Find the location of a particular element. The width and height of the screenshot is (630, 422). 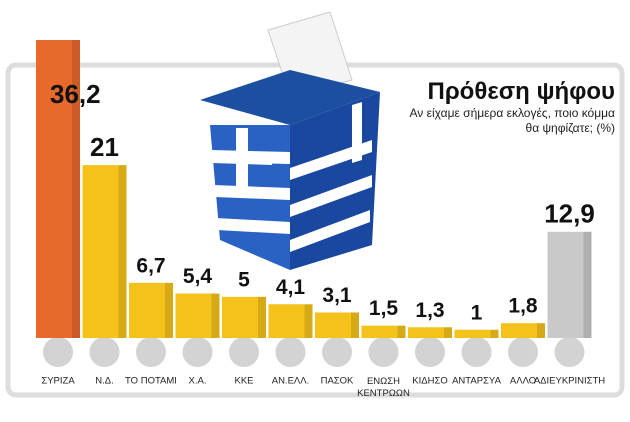

value-label: 21 is located at coordinates (104, 147).